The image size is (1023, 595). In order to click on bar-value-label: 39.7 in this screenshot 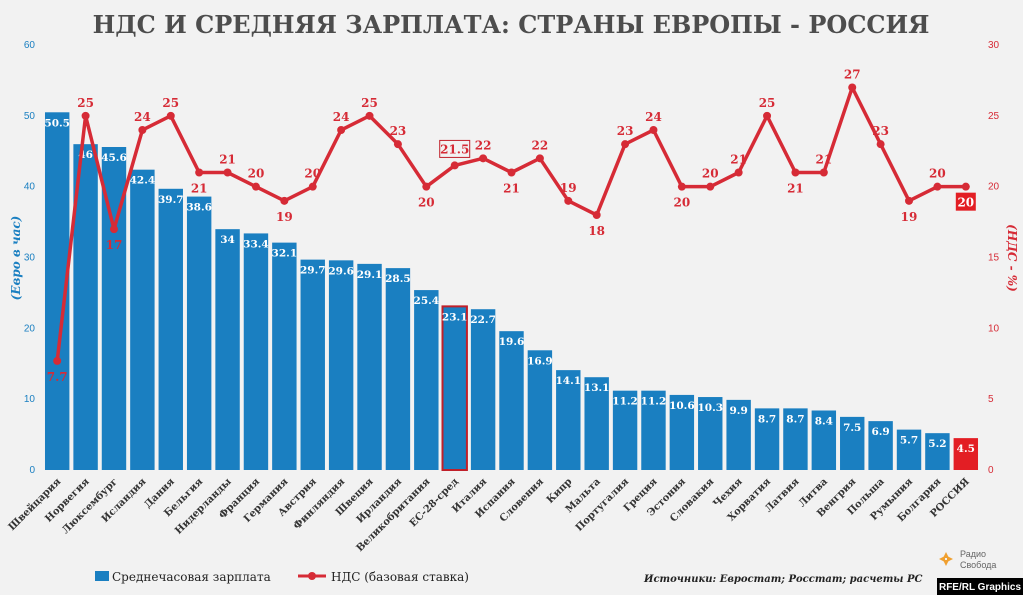, I will do `click(171, 200)`.